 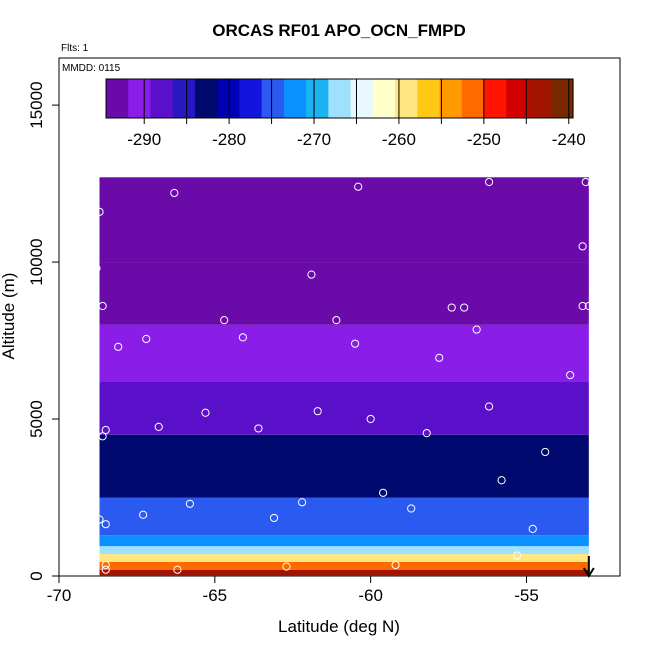 What do you see at coordinates (215, 595) in the screenshot?
I see `x-tick-label: -65` at bounding box center [215, 595].